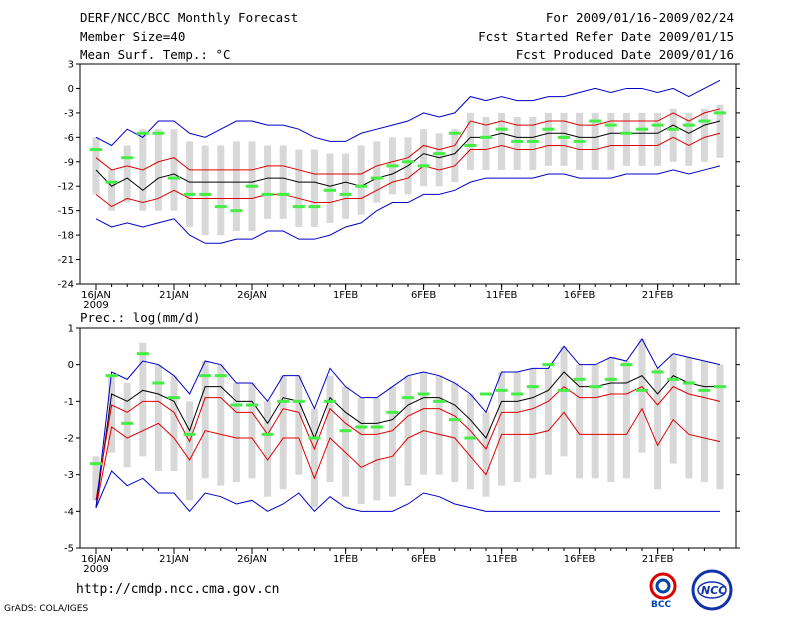 The image size is (800, 618). Describe the element at coordinates (639, 17) in the screenshot. I see `forecast-period: For 2009/01/16-2009/02/24` at that location.